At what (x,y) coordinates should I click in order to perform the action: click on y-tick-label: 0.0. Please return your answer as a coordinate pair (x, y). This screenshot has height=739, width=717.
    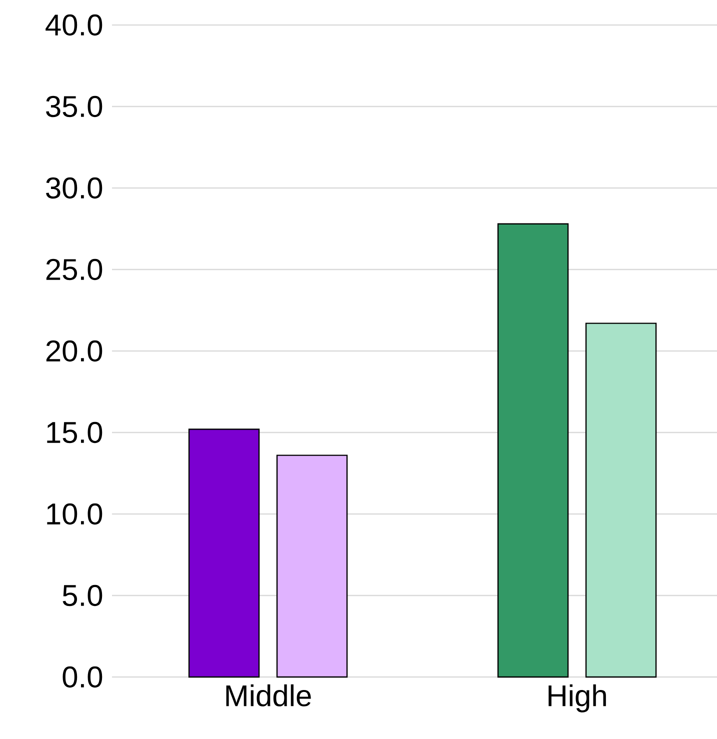
    Looking at the image, I should click on (82, 677).